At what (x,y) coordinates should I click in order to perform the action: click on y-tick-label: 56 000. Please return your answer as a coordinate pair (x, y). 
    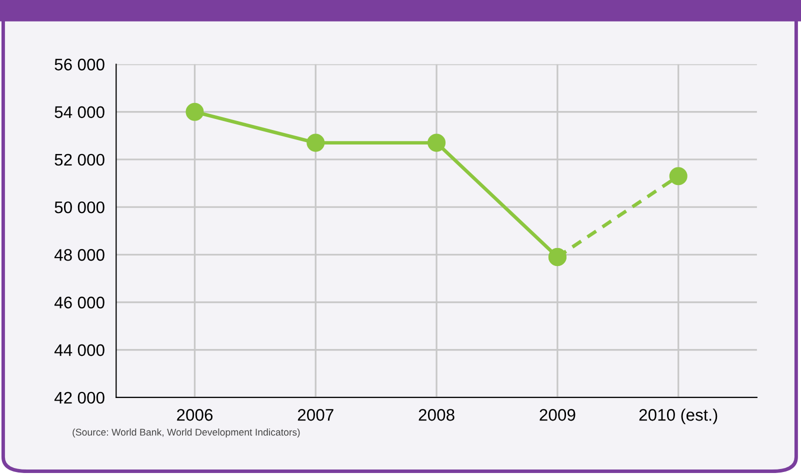
    Looking at the image, I should click on (79, 64).